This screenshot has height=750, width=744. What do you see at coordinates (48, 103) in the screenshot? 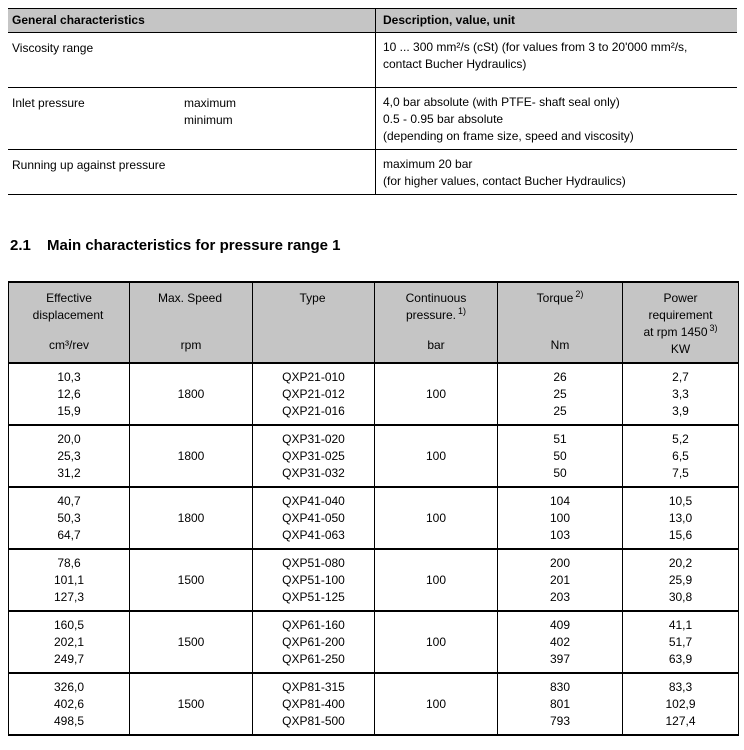
I see `row-label: Inlet pressure` at bounding box center [48, 103].